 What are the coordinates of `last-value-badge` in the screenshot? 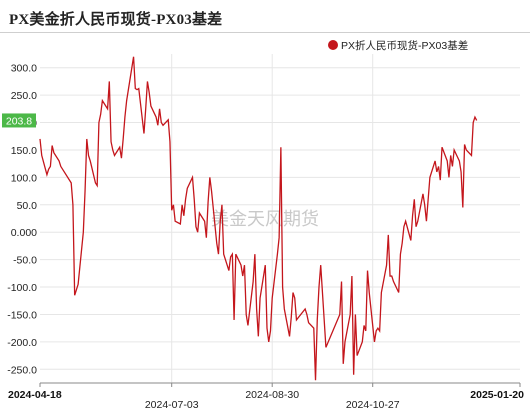 It's located at (19, 120).